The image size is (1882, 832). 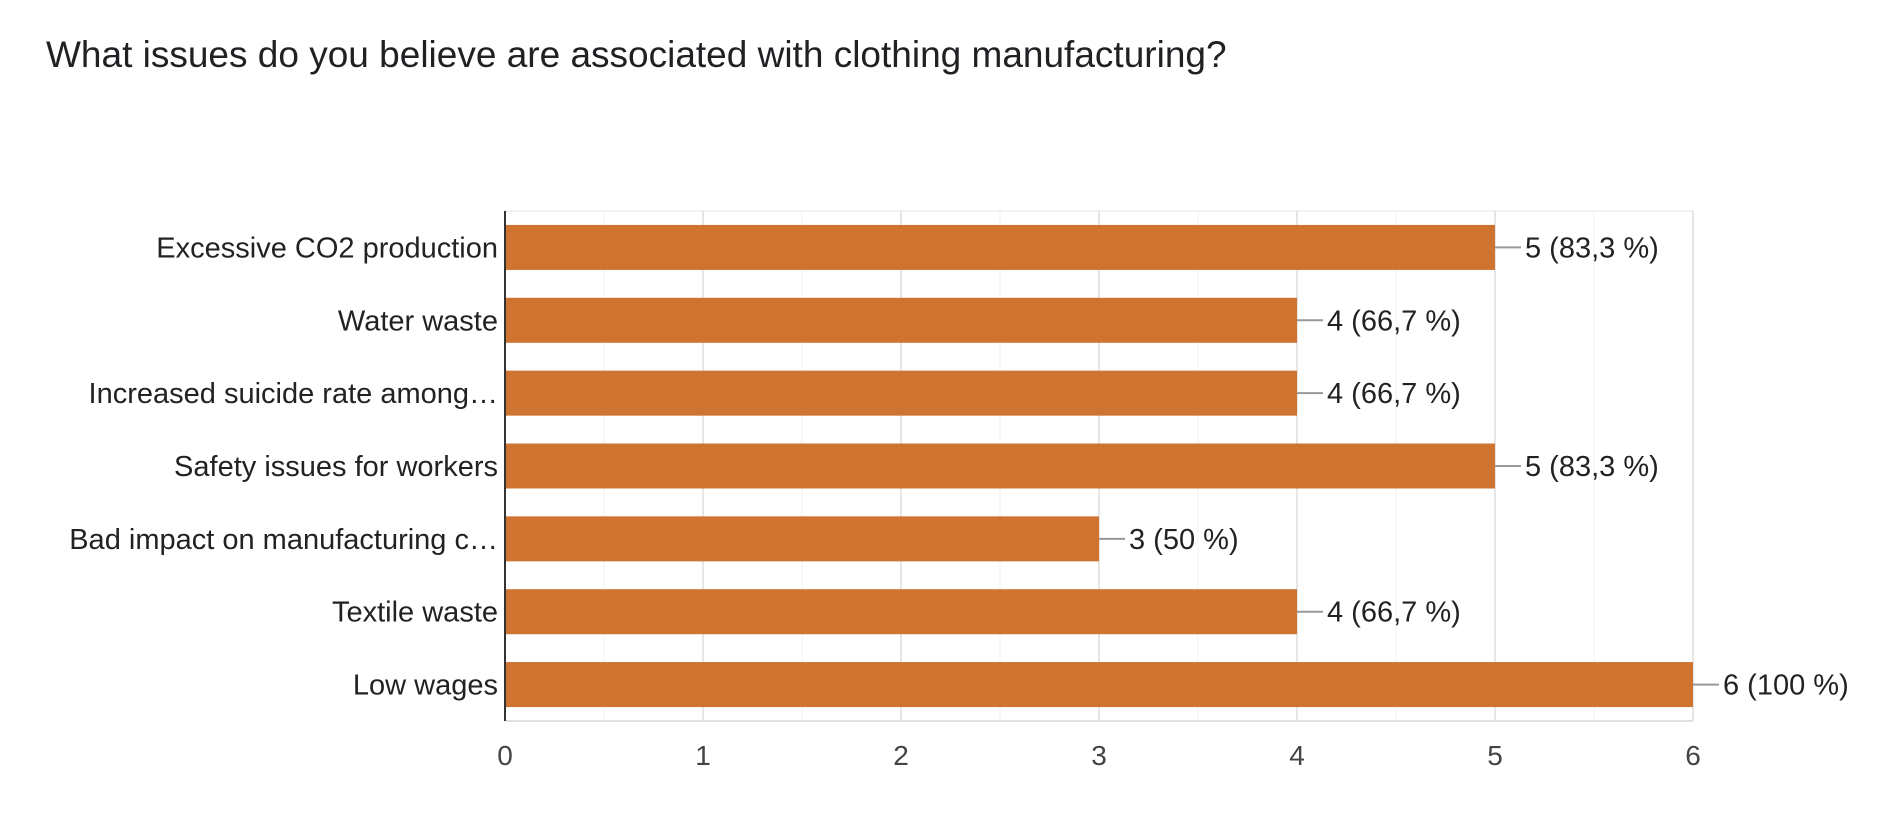 I want to click on category-label: Excessive CO2 production, so click(x=327, y=248).